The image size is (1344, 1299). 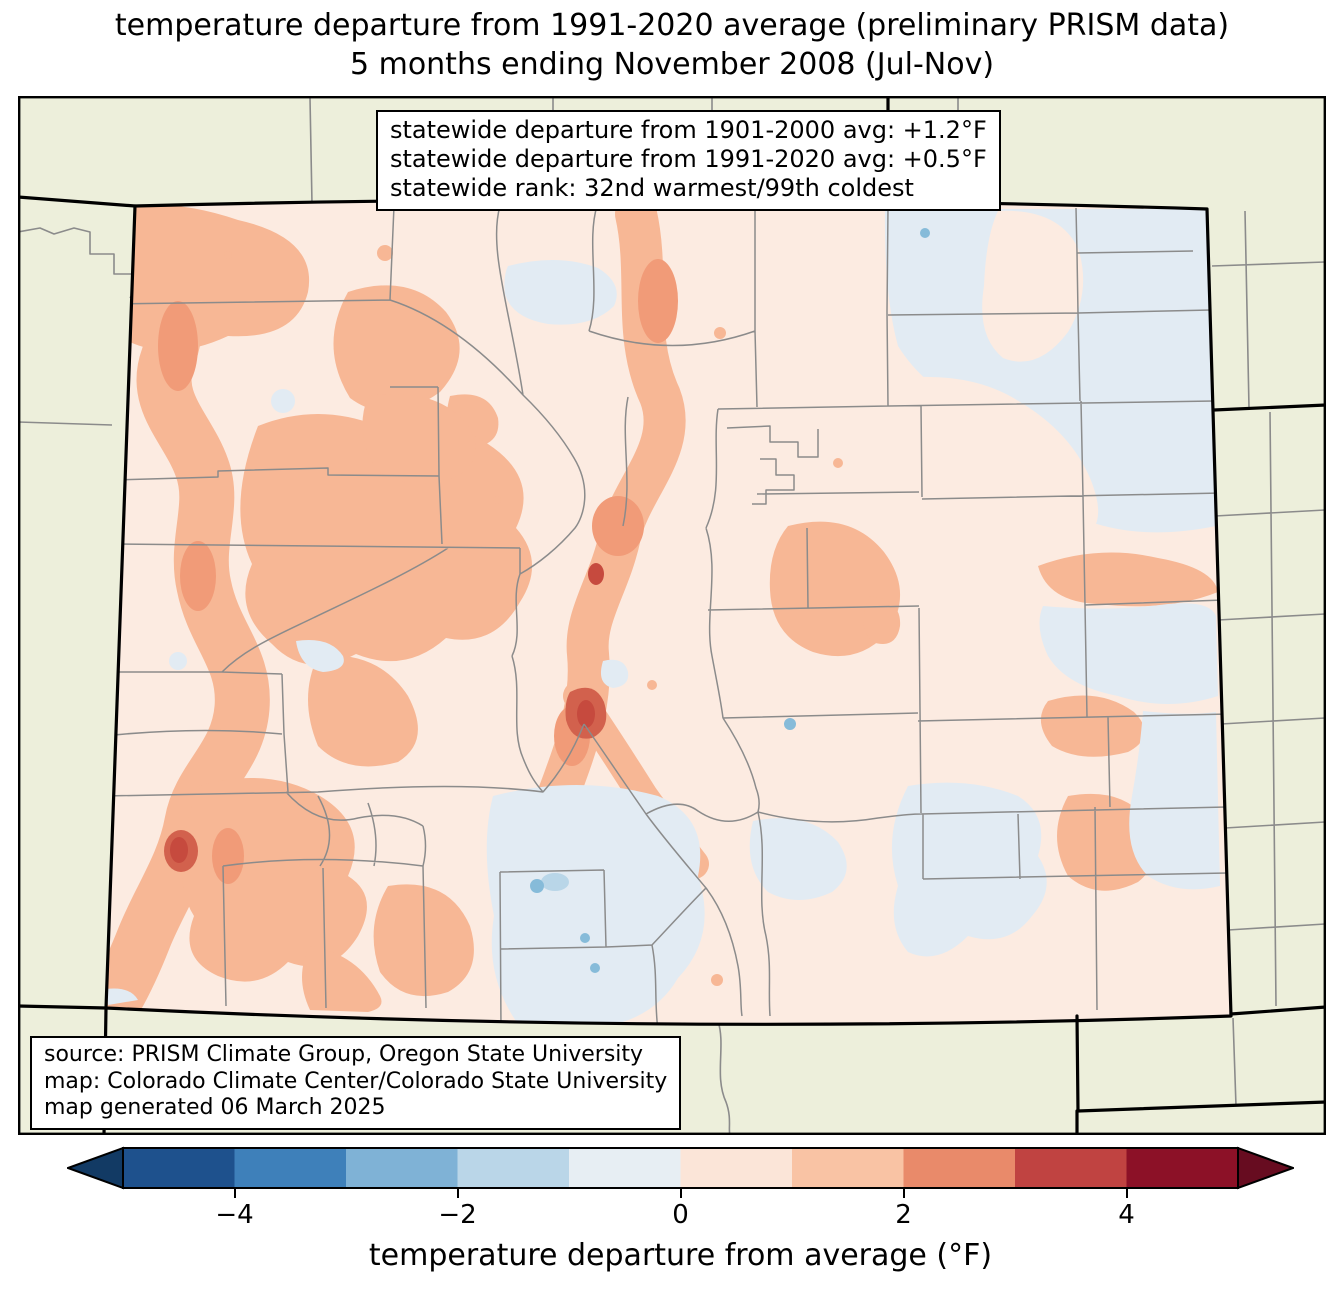 I want to click on colorbar-tick-label: 4, so click(x=1126, y=1215).